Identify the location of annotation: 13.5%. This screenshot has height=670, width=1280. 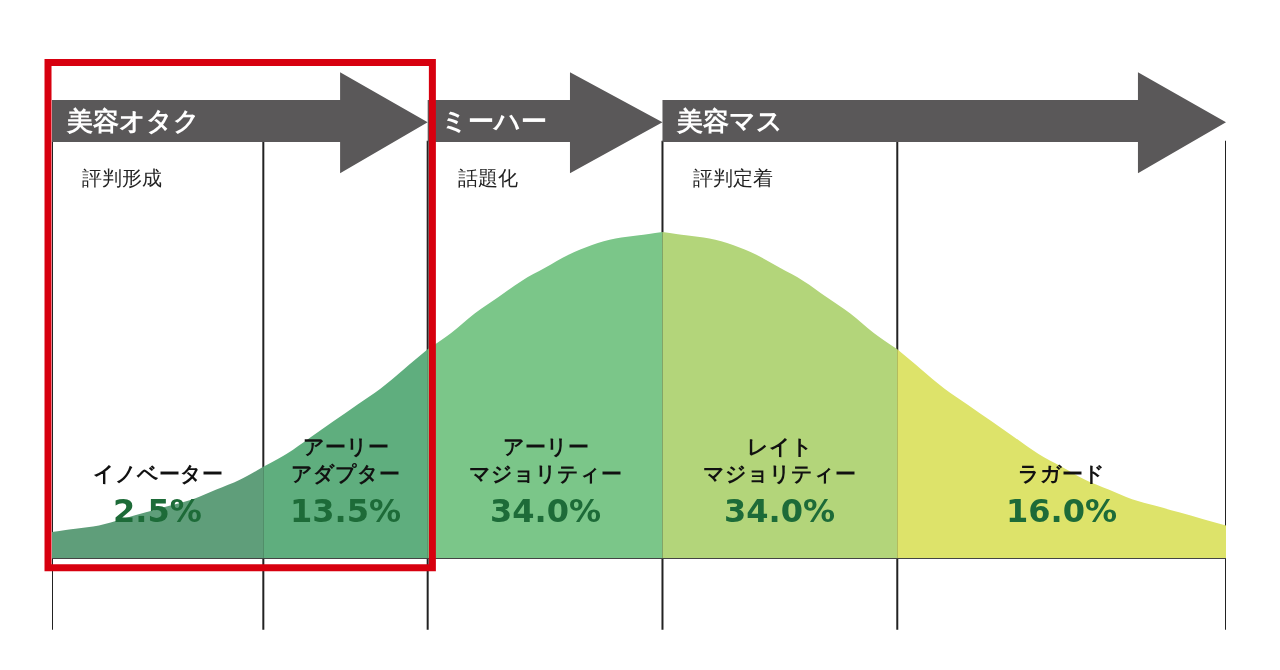
(346, 511).